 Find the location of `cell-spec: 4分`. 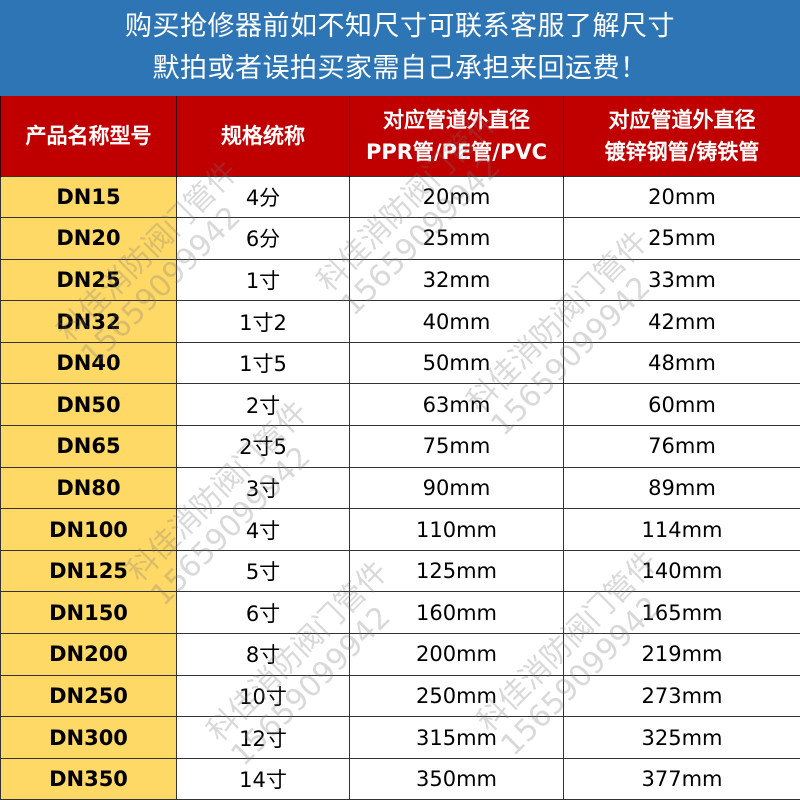

cell-spec: 4分 is located at coordinates (263, 197).